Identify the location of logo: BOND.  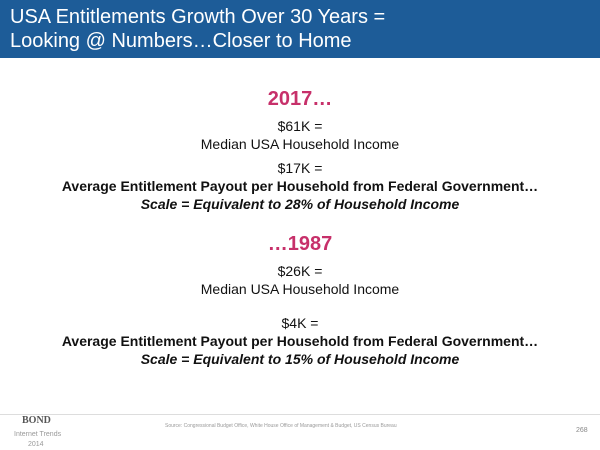
(36, 420).